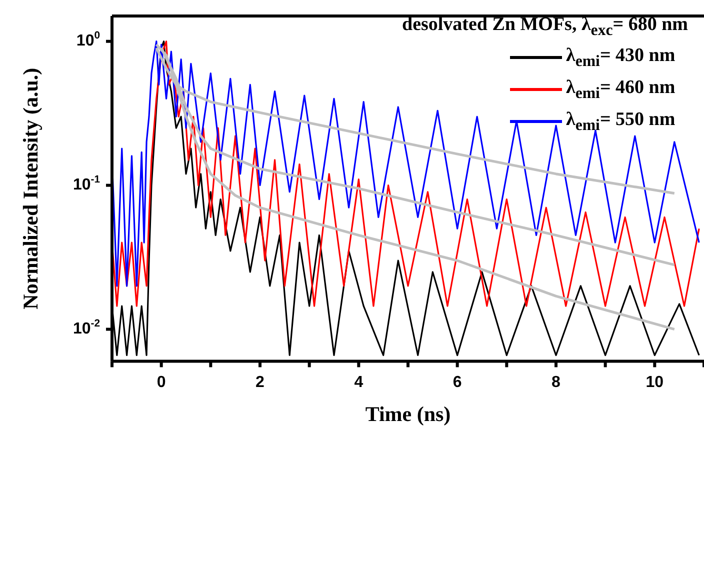  I want to click on x-axis-title: Time (ns), so click(408, 414).